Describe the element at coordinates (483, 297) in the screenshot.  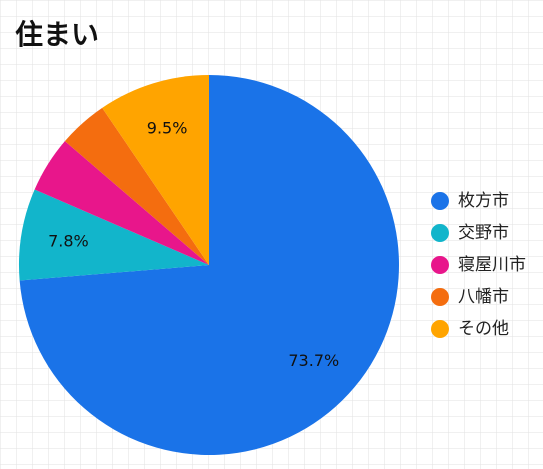
I see `legend-label: 八幡市` at that location.